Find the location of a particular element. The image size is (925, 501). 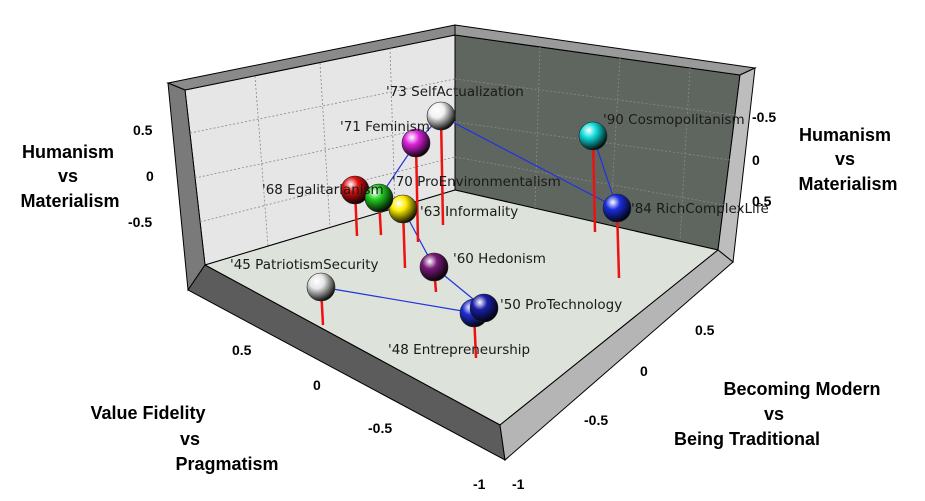

axis-title-depth-right: Becoming Modern vs Being Traditional is located at coordinates (777, 414).